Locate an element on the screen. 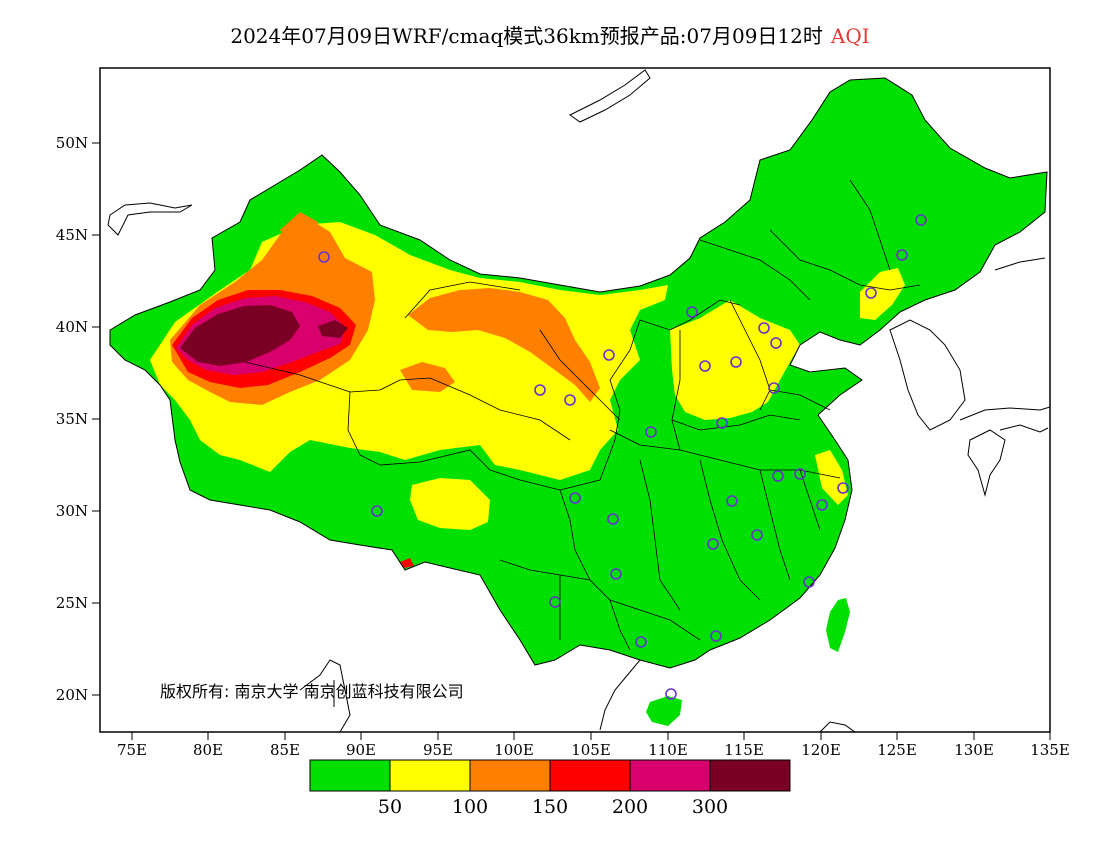 Image resolution: width=1100 pixels, height=850 pixels. legend-label: 200 is located at coordinates (630, 807).